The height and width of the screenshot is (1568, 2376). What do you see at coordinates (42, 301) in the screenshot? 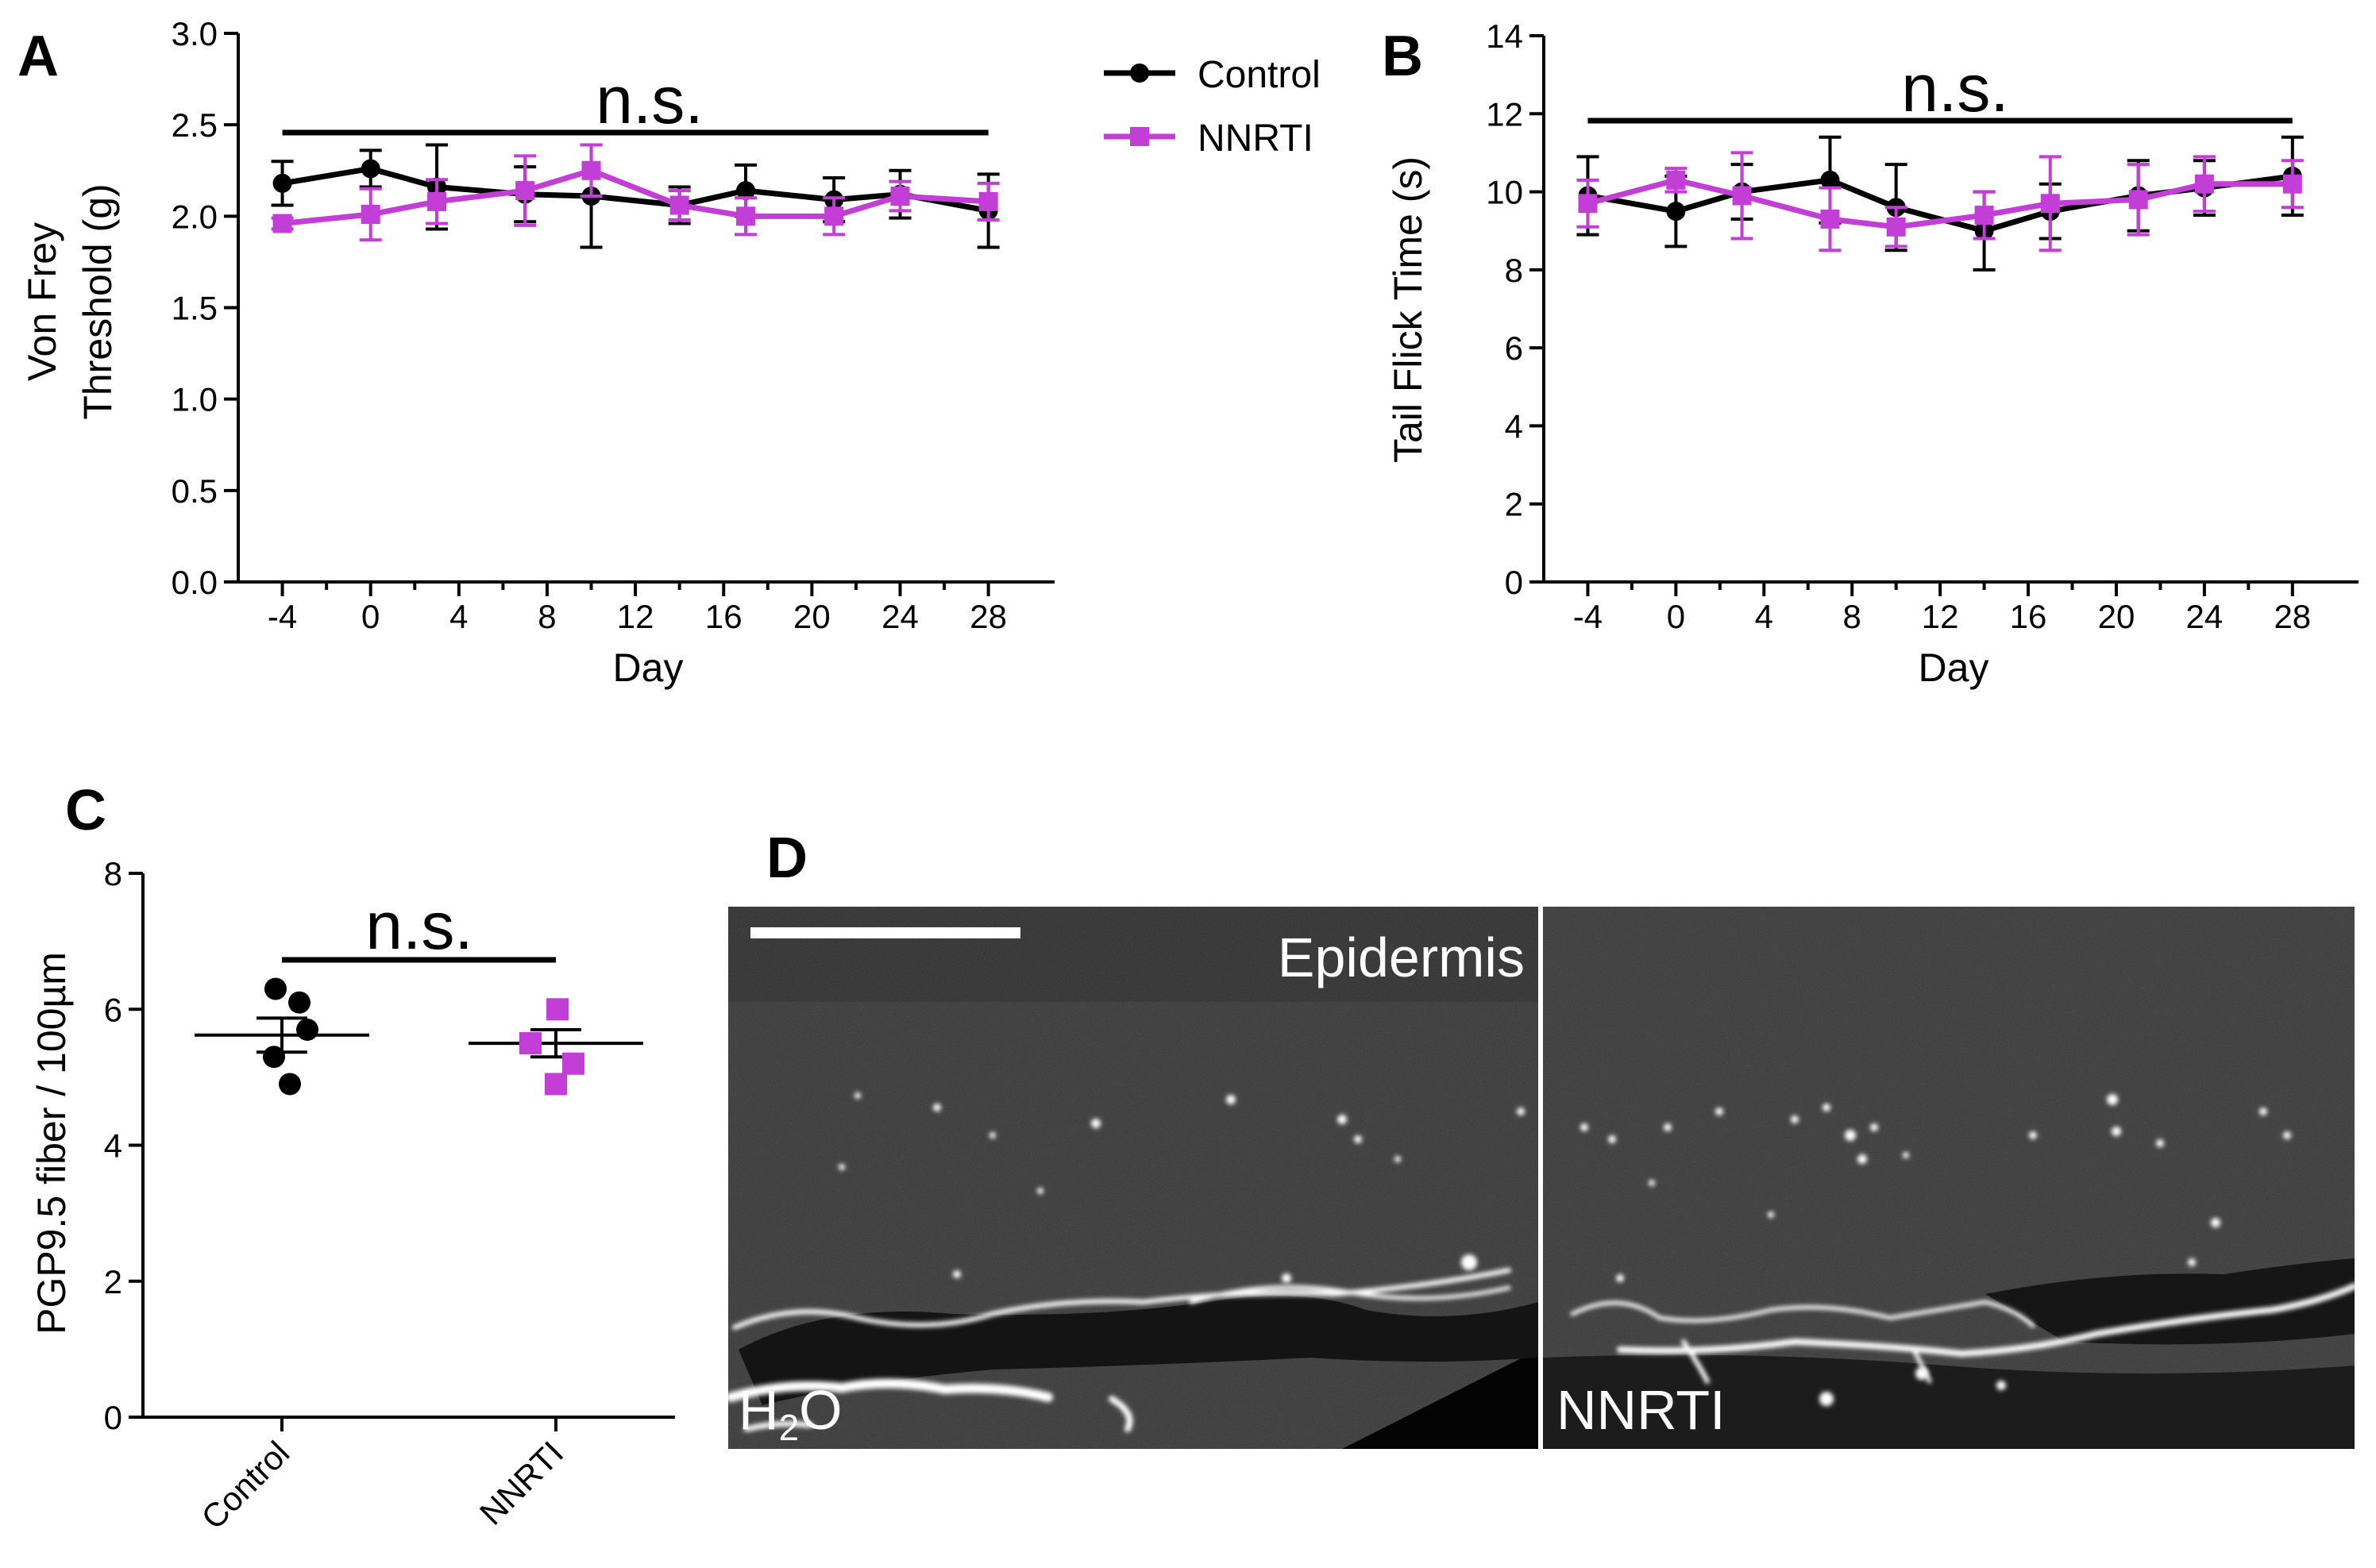
I see `chart-a-ylabel-line1: Von Frey` at bounding box center [42, 301].